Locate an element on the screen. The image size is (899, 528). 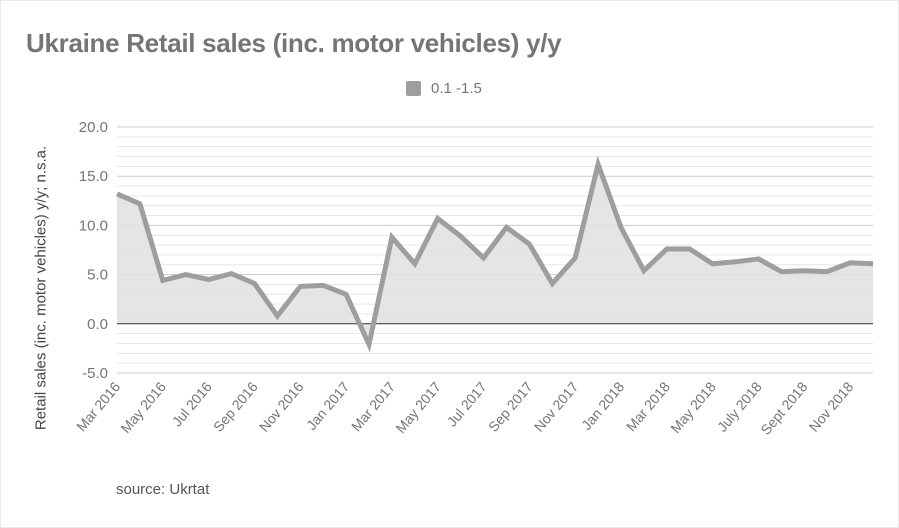
x-tick-label: Sep 2016 is located at coordinates (235, 406).